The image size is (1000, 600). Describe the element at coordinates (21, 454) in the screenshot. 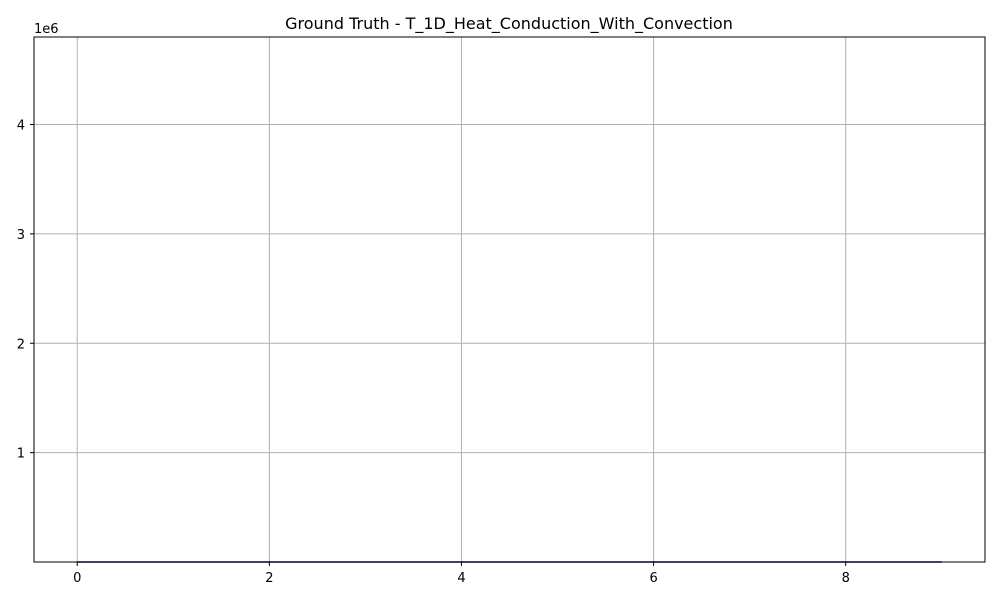

I see `y-tick-label-0: 1` at that location.